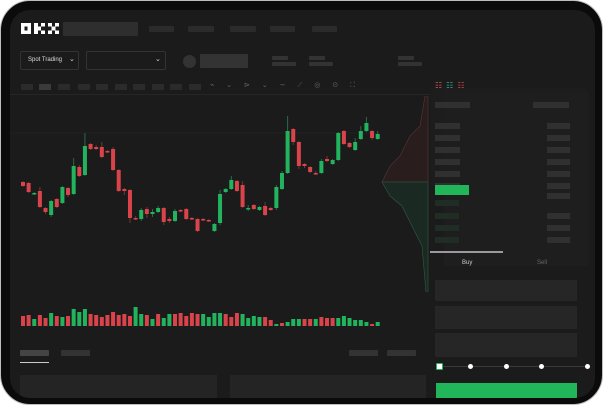  What do you see at coordinates (515, 366) in the screenshot?
I see `amount-slider` at bounding box center [515, 366].